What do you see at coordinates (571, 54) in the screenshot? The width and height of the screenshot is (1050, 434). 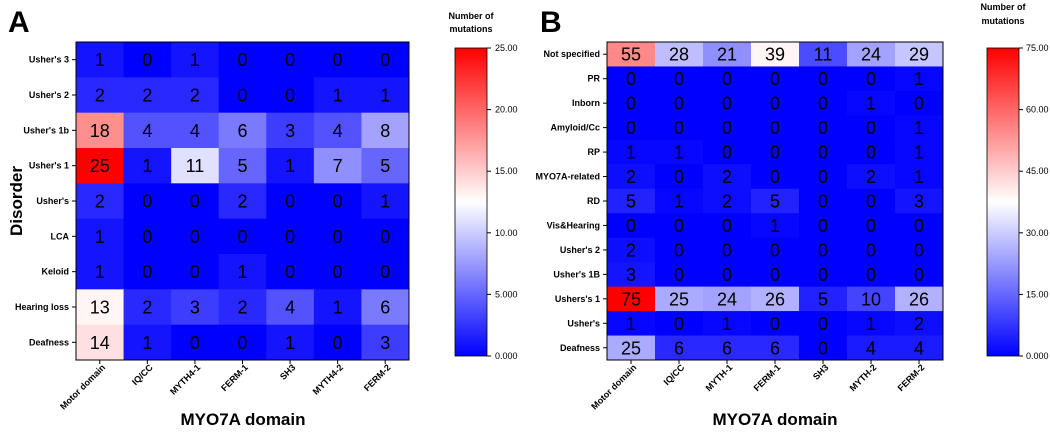 I see `row-label: Not specified` at bounding box center [571, 54].